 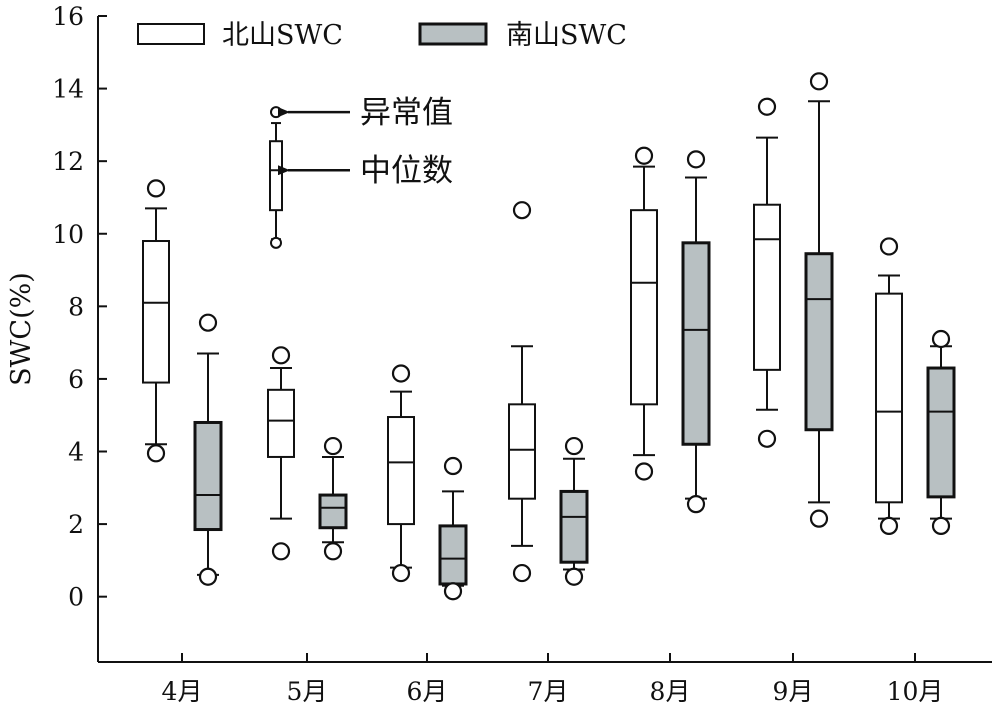 What do you see at coordinates (522, 392) in the screenshot?
I see `north-7月-box` at bounding box center [522, 392].